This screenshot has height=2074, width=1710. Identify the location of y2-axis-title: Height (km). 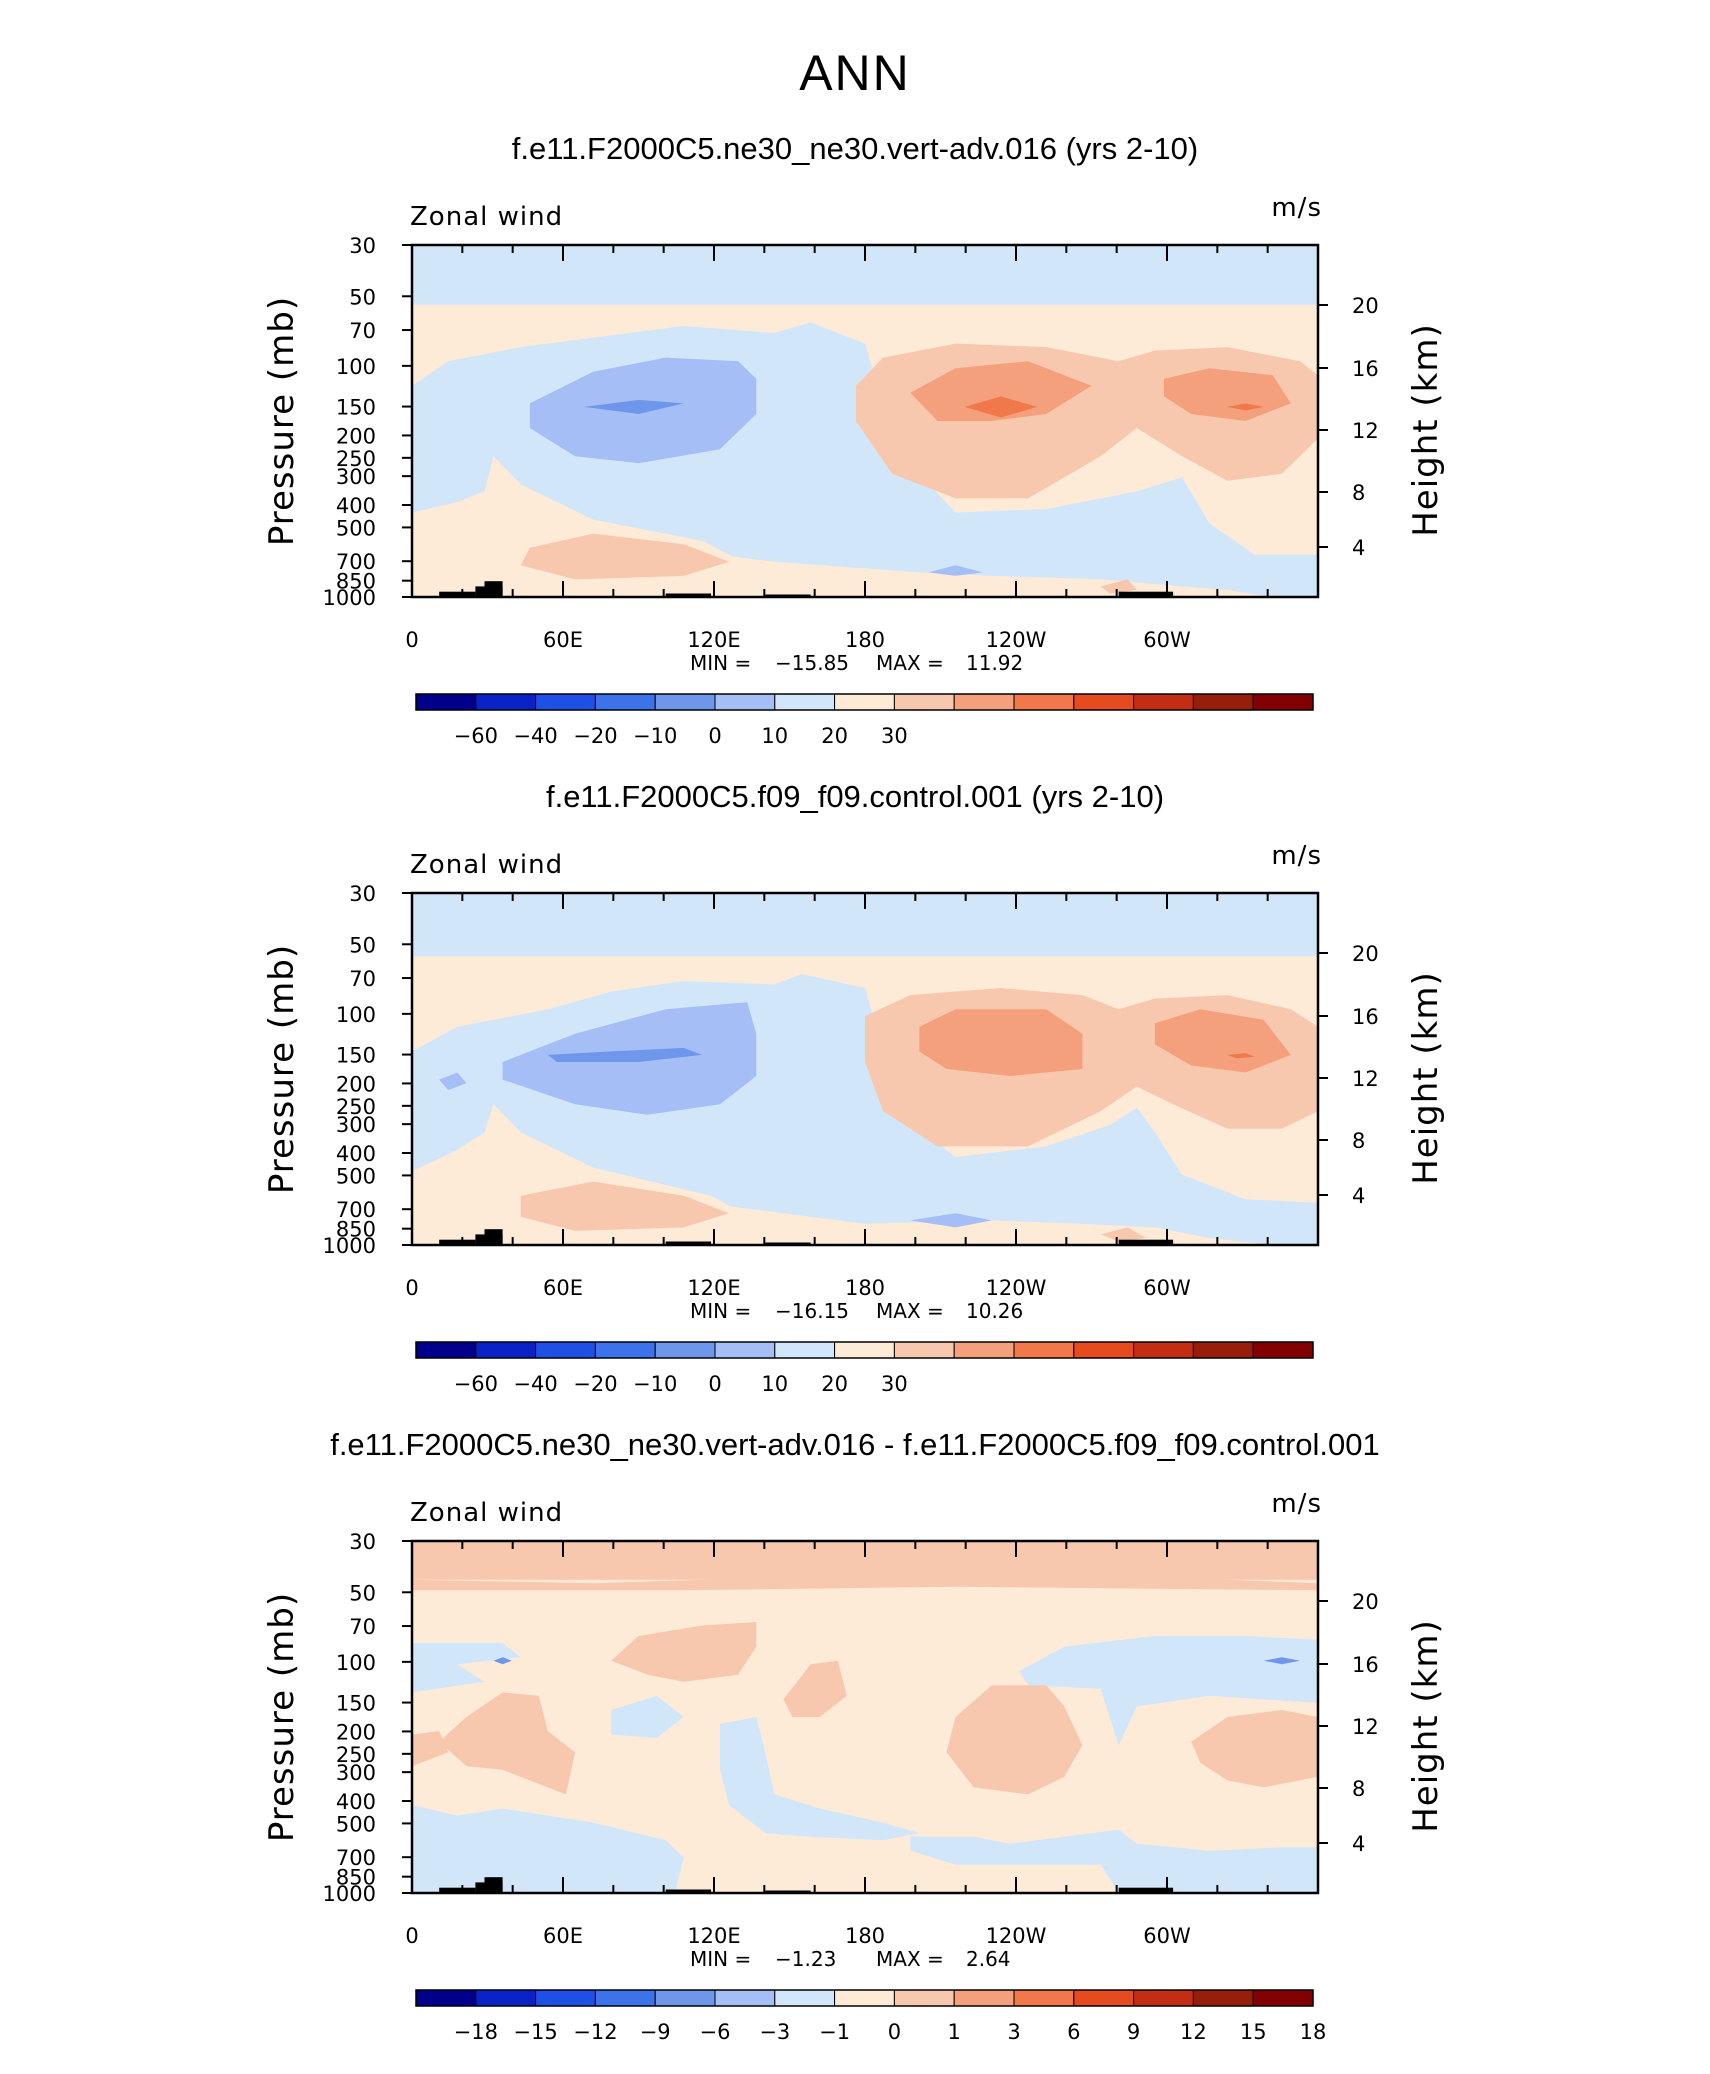
(1426, 430).